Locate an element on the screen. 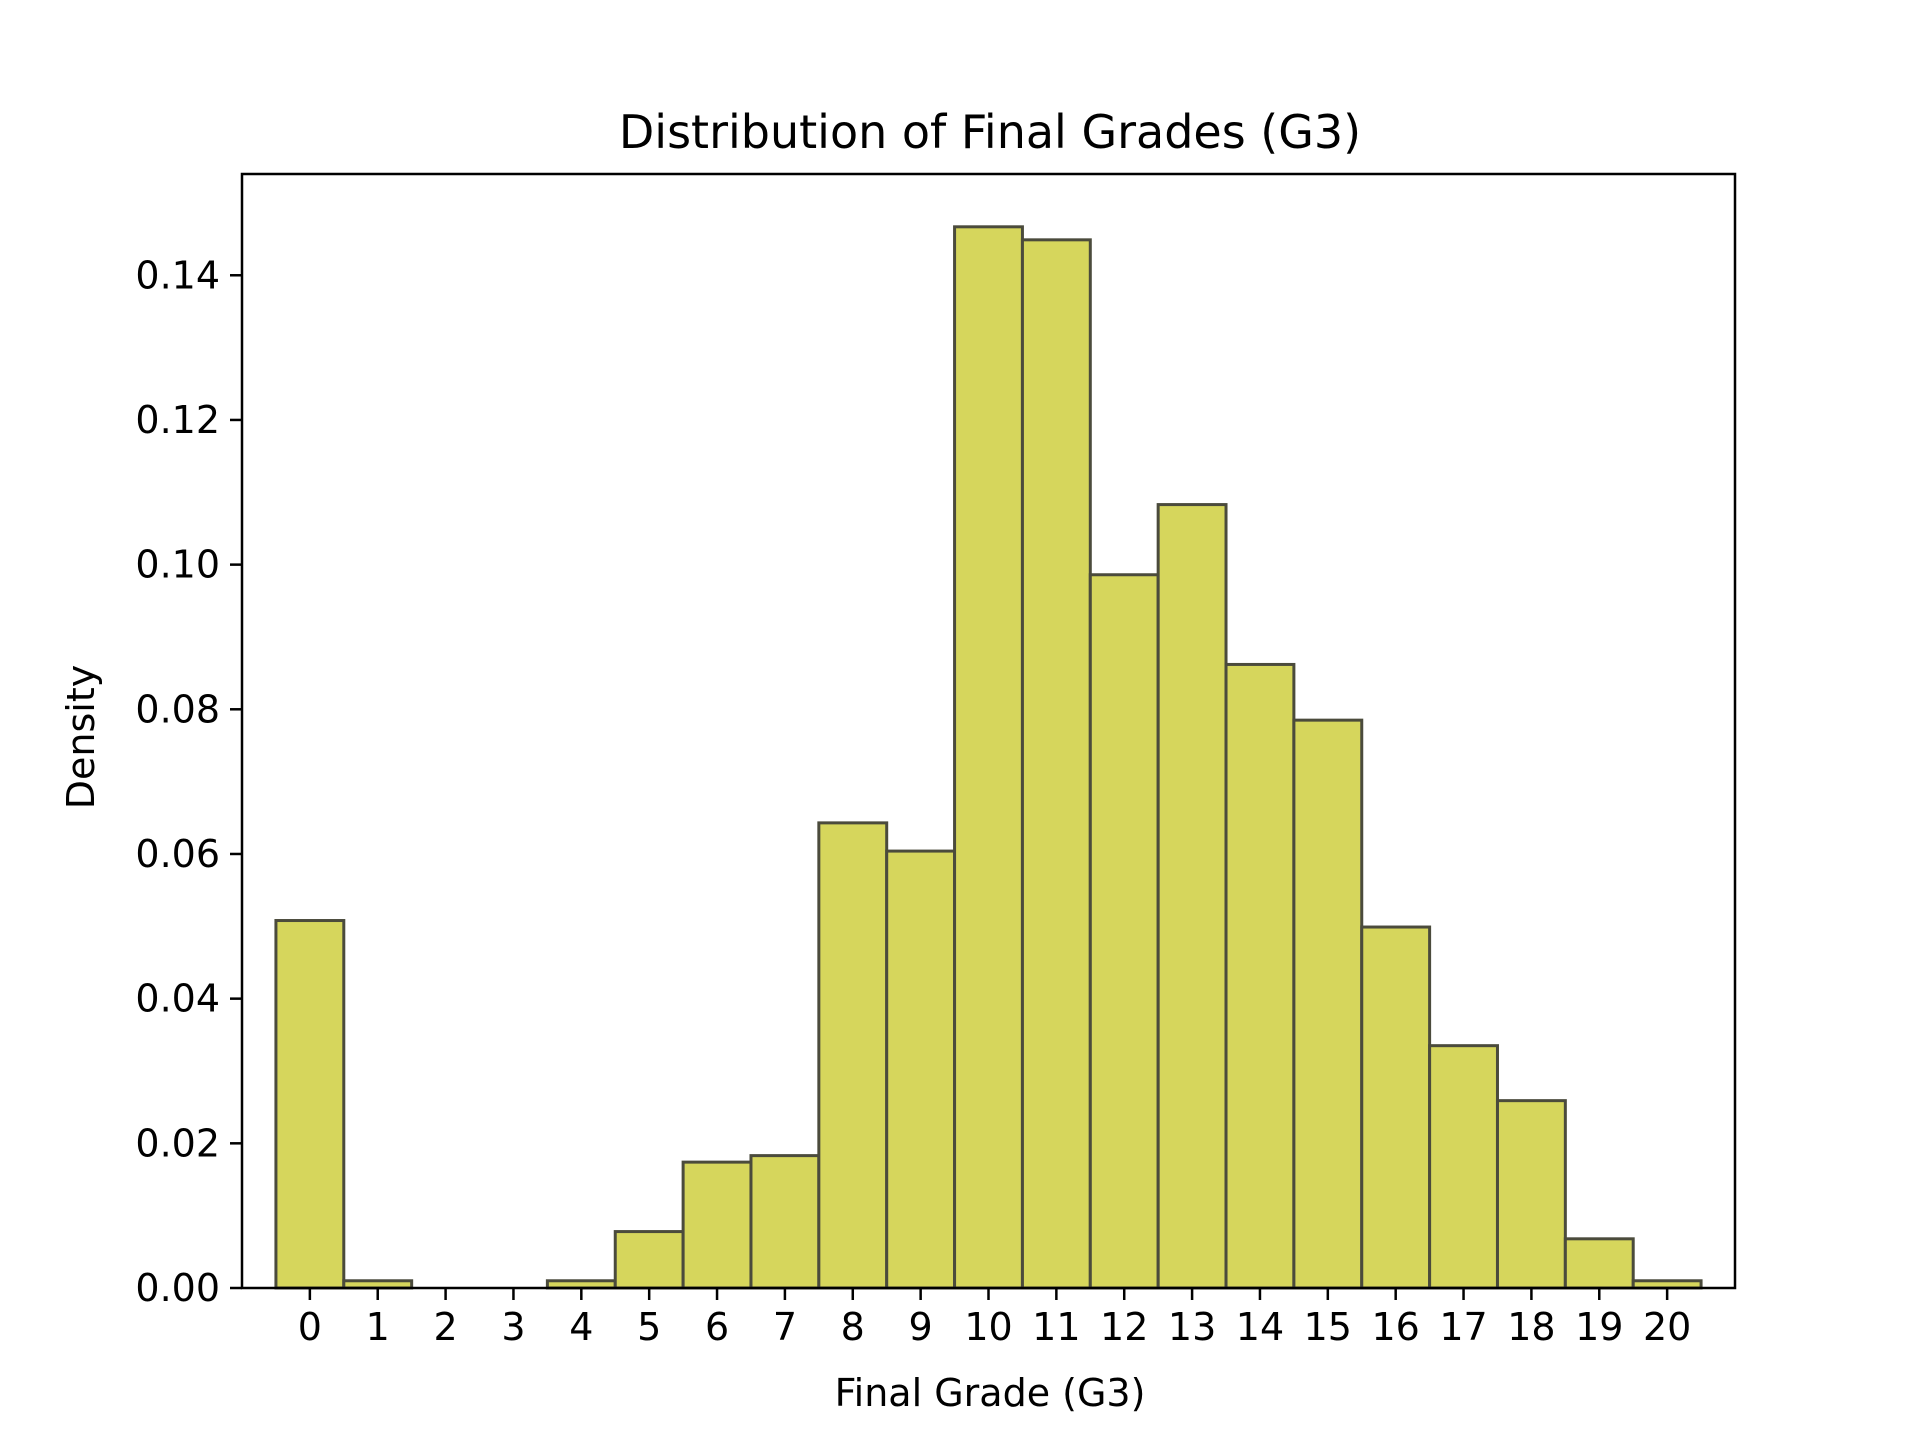 This screenshot has width=1920, height=1440. x-tick-label: 0 is located at coordinates (310, 1327).